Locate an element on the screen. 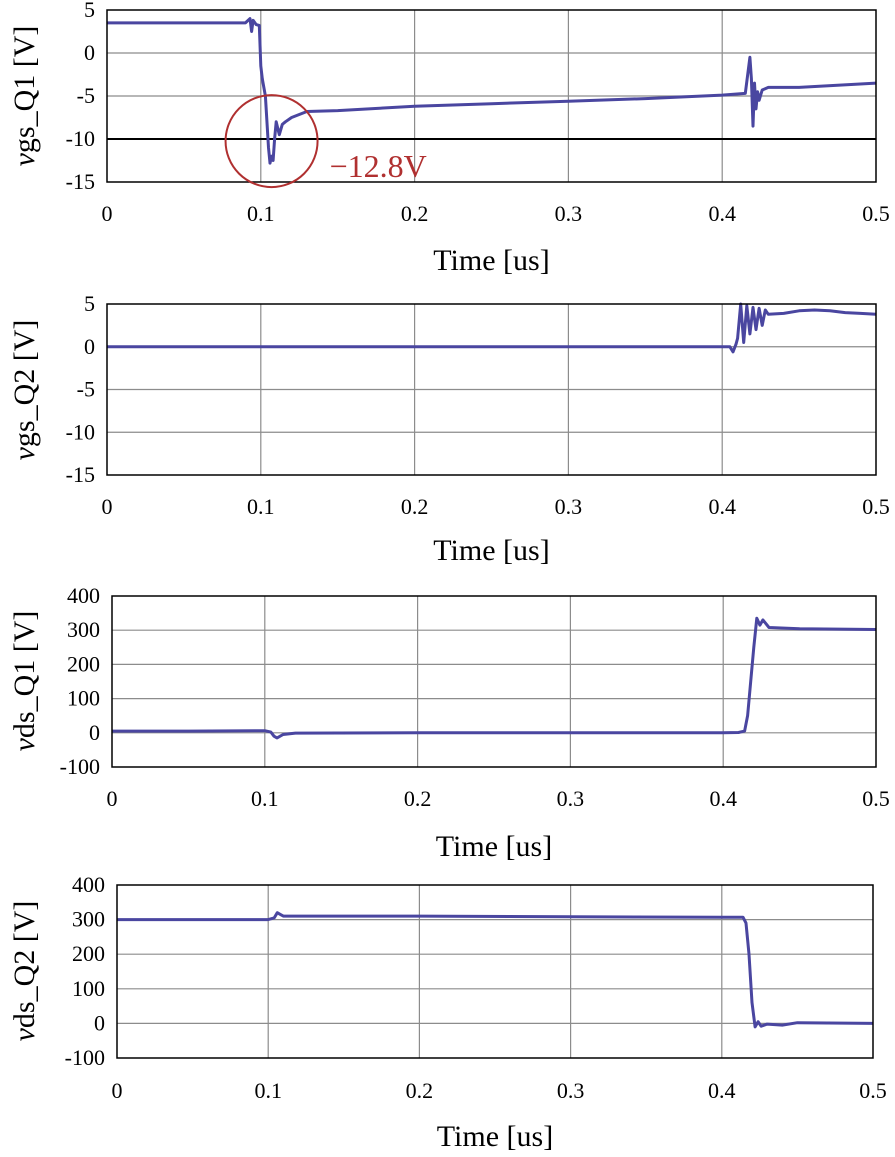 The height and width of the screenshot is (1157, 895). y-axis-label-rest: gs_Q2 [V] is located at coordinates (24, 384).